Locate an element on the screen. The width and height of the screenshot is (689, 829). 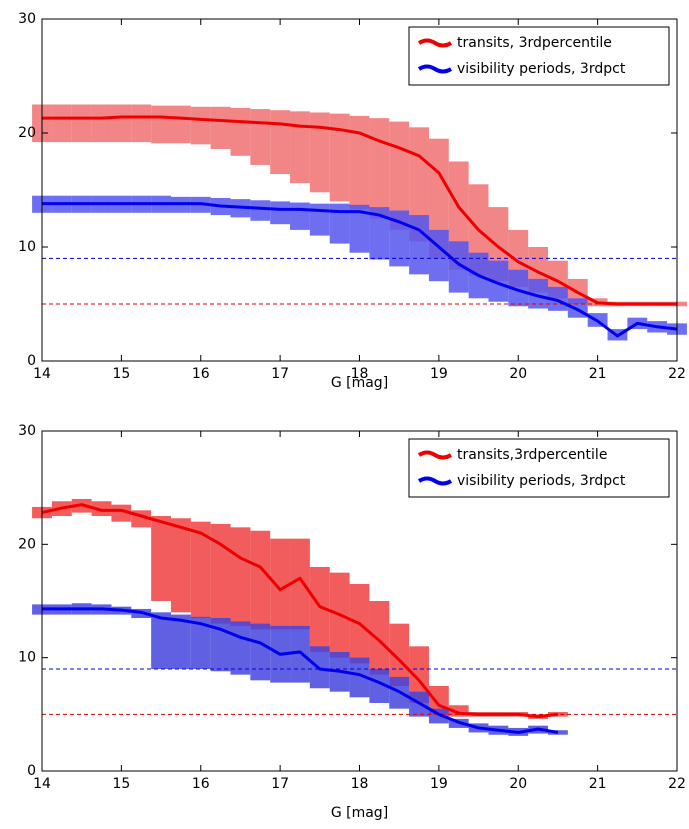
series-line is located at coordinates (300, 670).